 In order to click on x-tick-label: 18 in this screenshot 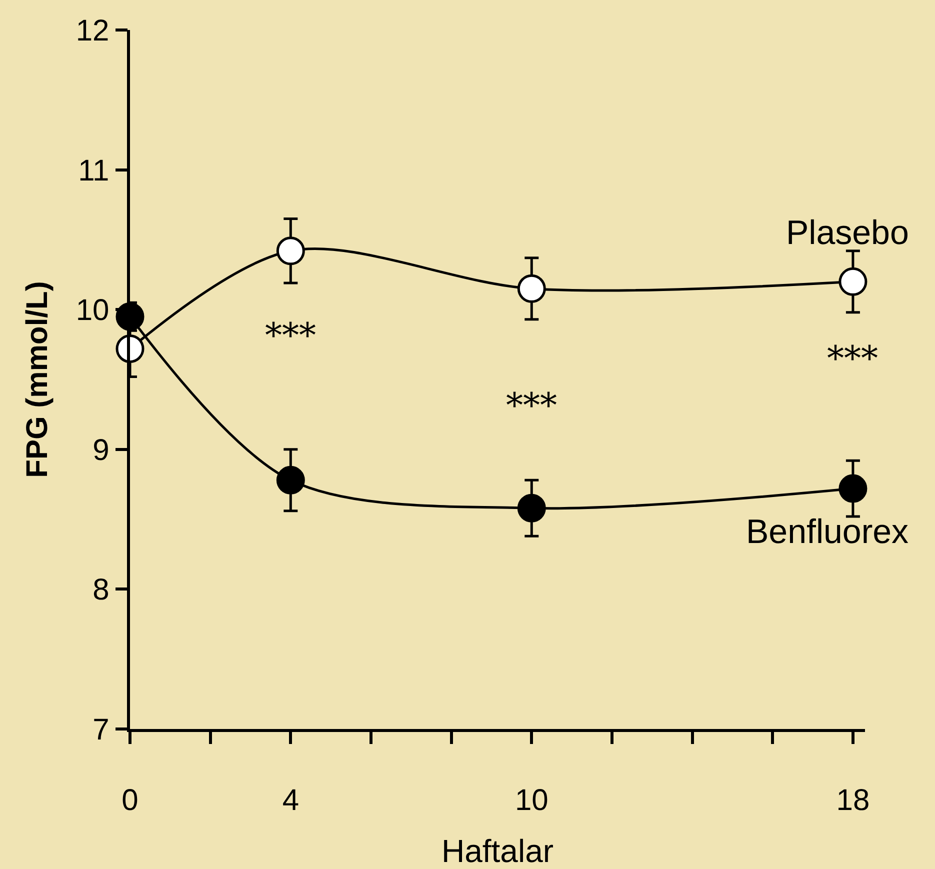, I will do `click(853, 800)`.